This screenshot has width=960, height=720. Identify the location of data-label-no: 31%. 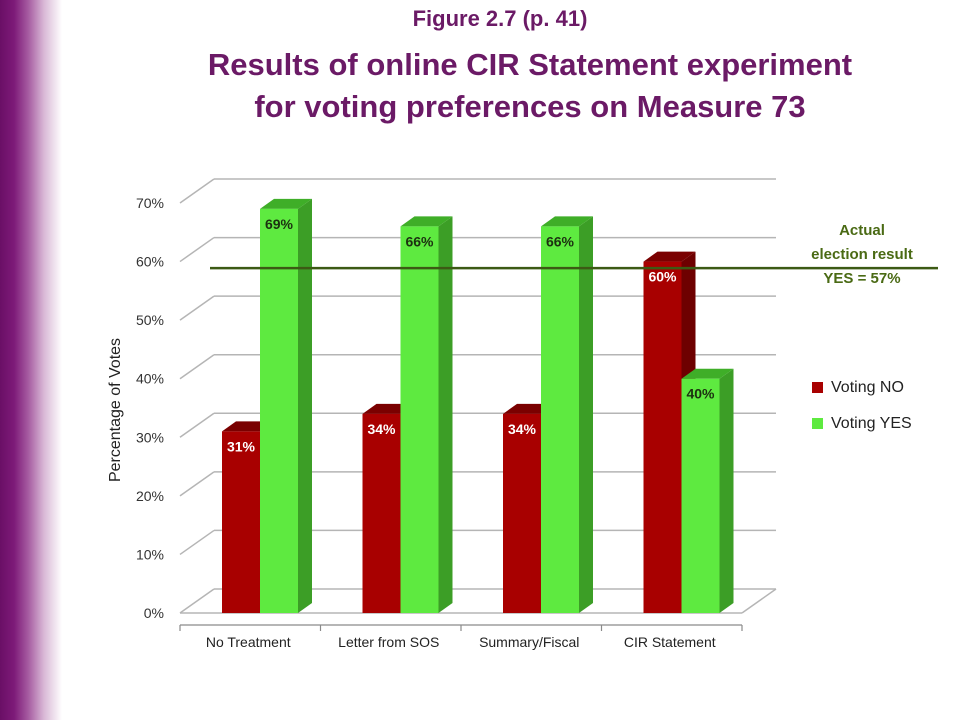
(241, 446).